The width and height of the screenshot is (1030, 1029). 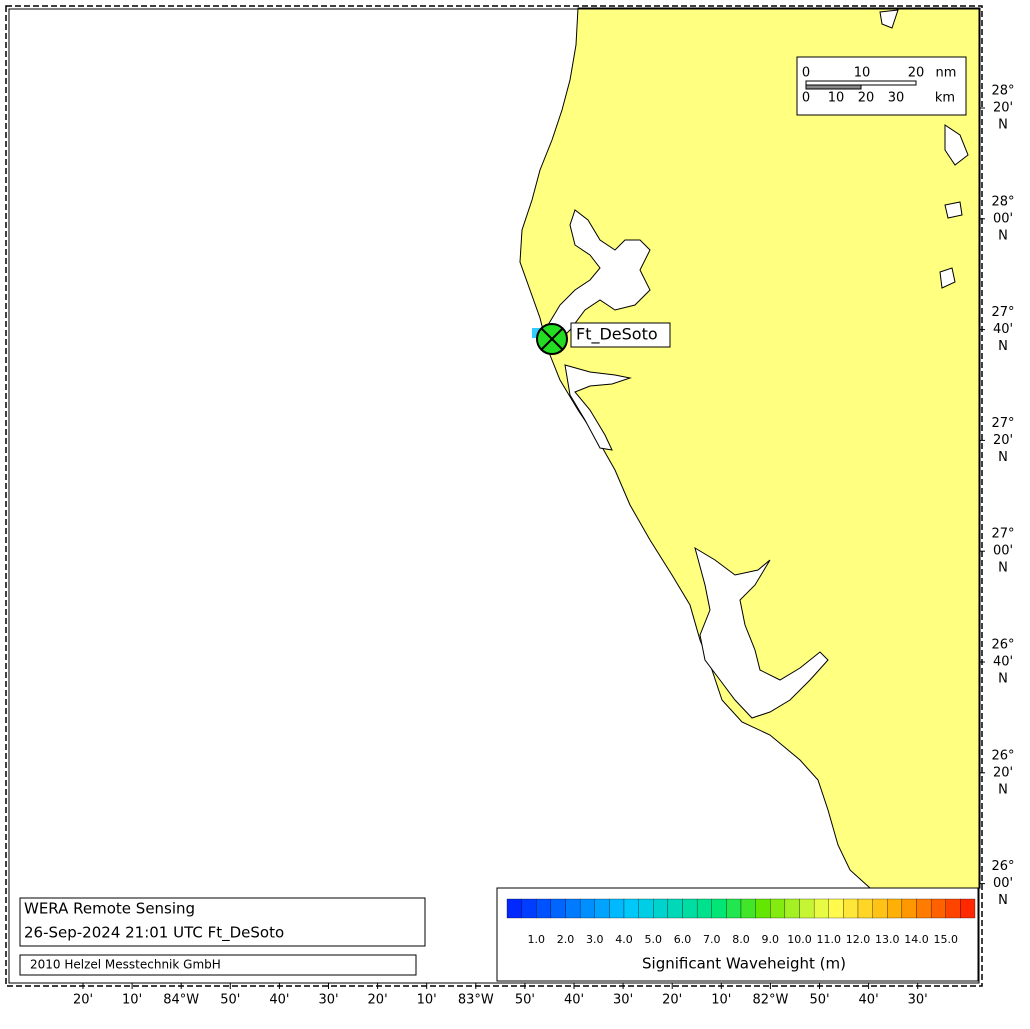 I want to click on colorbar-label: 2.0, so click(x=566, y=939).